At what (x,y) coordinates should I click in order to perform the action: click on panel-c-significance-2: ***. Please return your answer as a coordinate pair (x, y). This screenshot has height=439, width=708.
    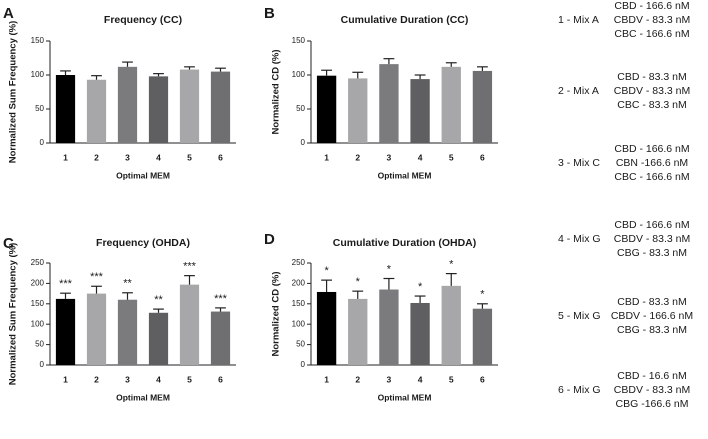
    Looking at the image, I should click on (97, 277).